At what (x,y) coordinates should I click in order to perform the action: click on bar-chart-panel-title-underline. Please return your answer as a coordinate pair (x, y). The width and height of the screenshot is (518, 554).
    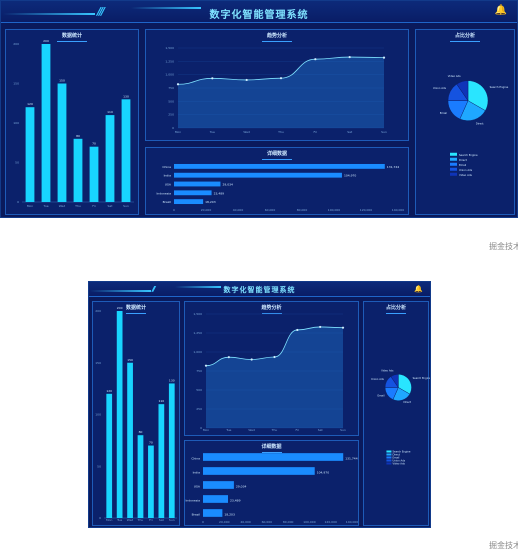
    Looking at the image, I should click on (72, 41).